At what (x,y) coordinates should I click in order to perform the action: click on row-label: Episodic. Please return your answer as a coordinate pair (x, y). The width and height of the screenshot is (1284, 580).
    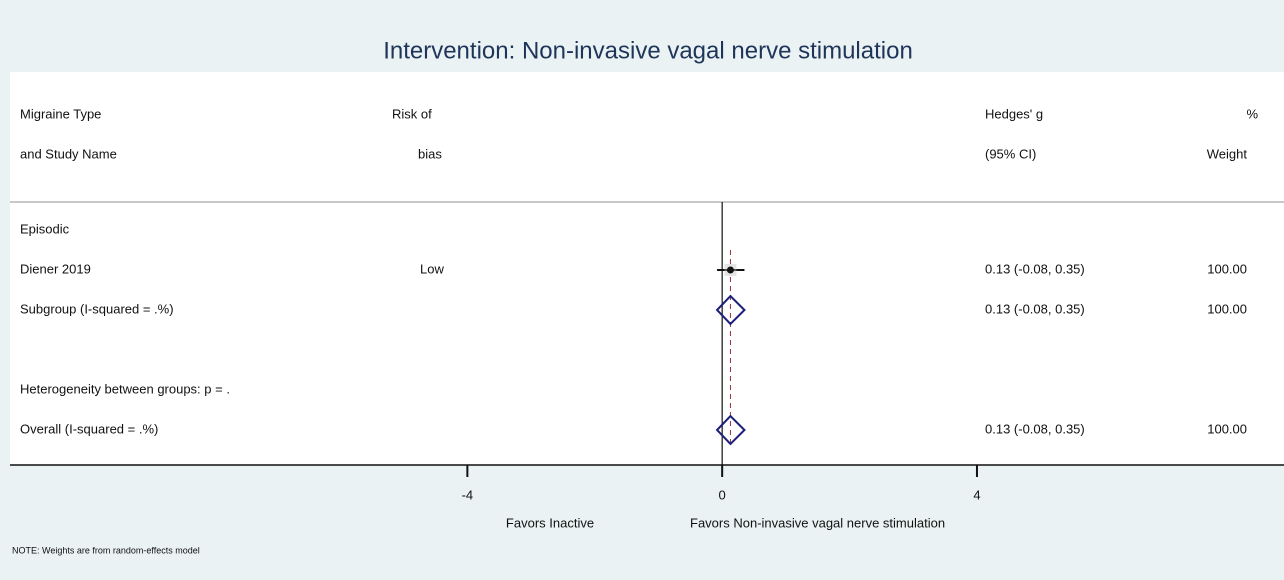
    Looking at the image, I should click on (45, 228).